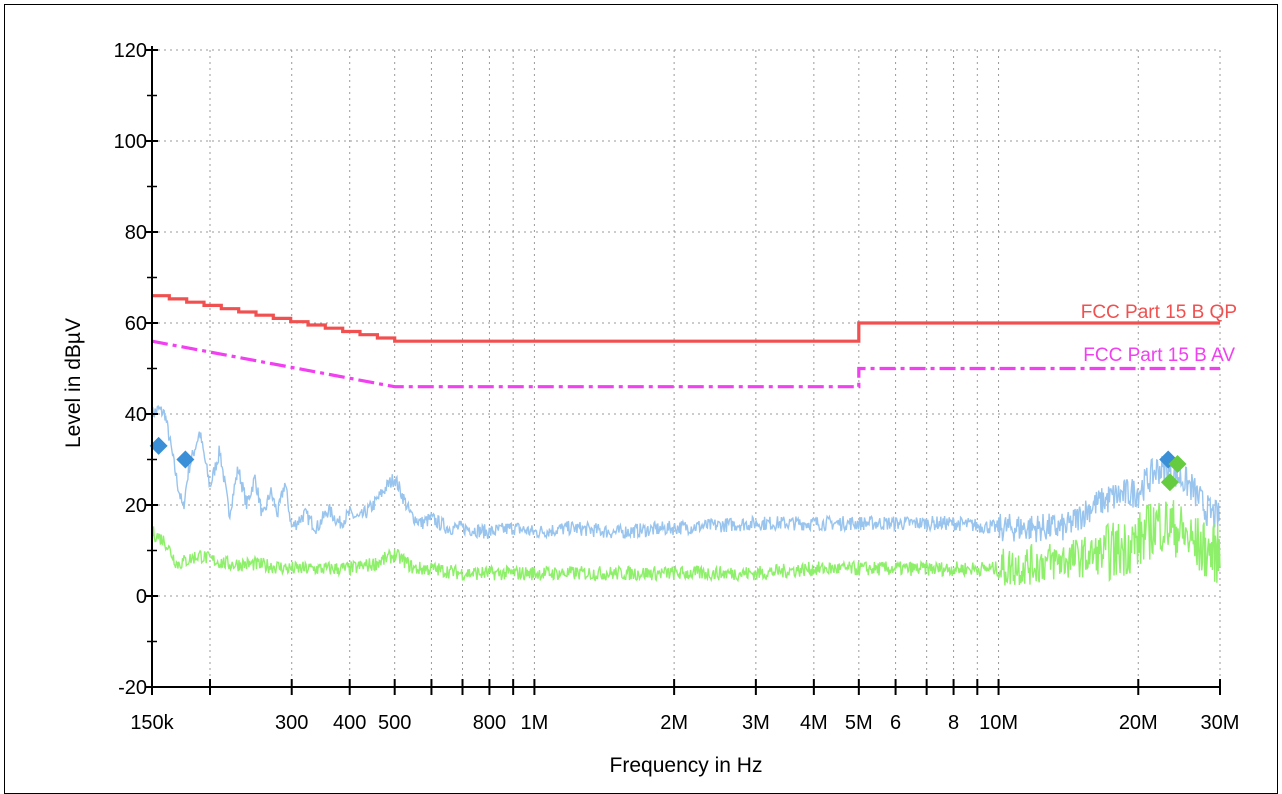 The height and width of the screenshot is (794, 1282). What do you see at coordinates (1220, 723) in the screenshot?
I see `x-tick-label: 30M` at bounding box center [1220, 723].